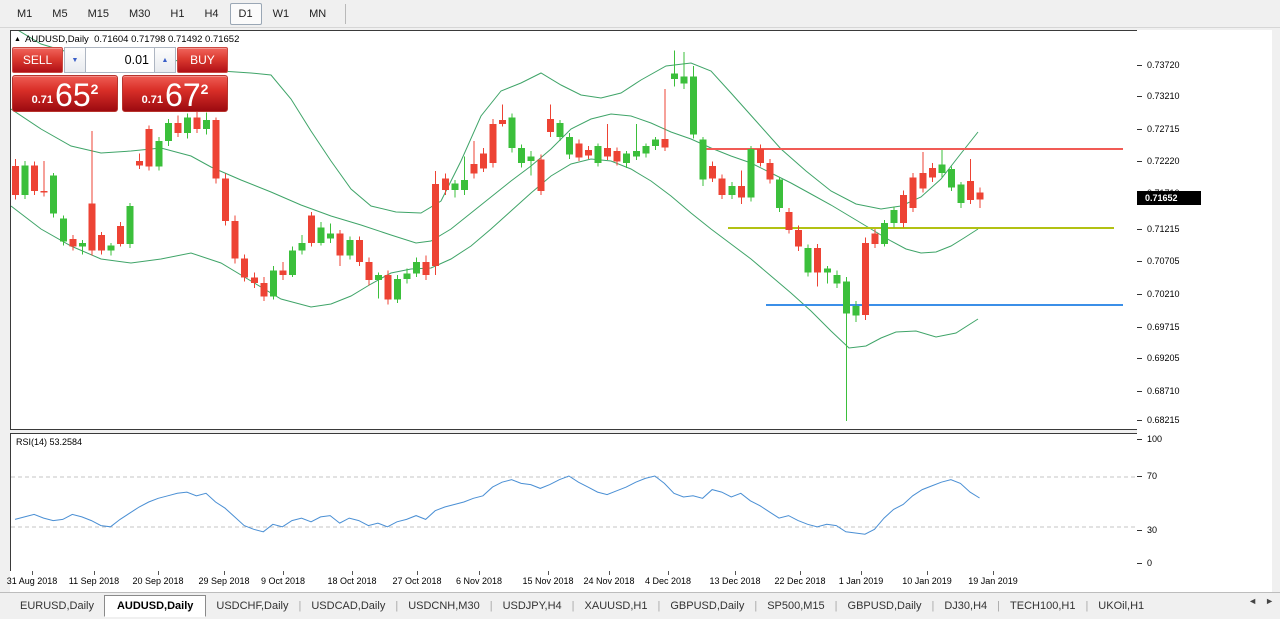  What do you see at coordinates (1163, 65) in the screenshot?
I see `price-tick-label: 0.73720` at bounding box center [1163, 65].